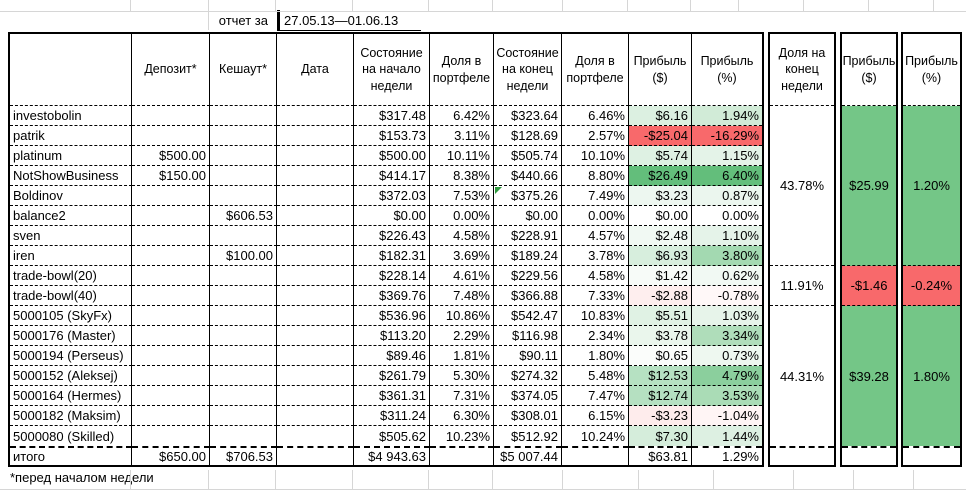  What do you see at coordinates (71, 356) in the screenshot?
I see `row-name-cell: 5000194 (Perseus)` at bounding box center [71, 356].